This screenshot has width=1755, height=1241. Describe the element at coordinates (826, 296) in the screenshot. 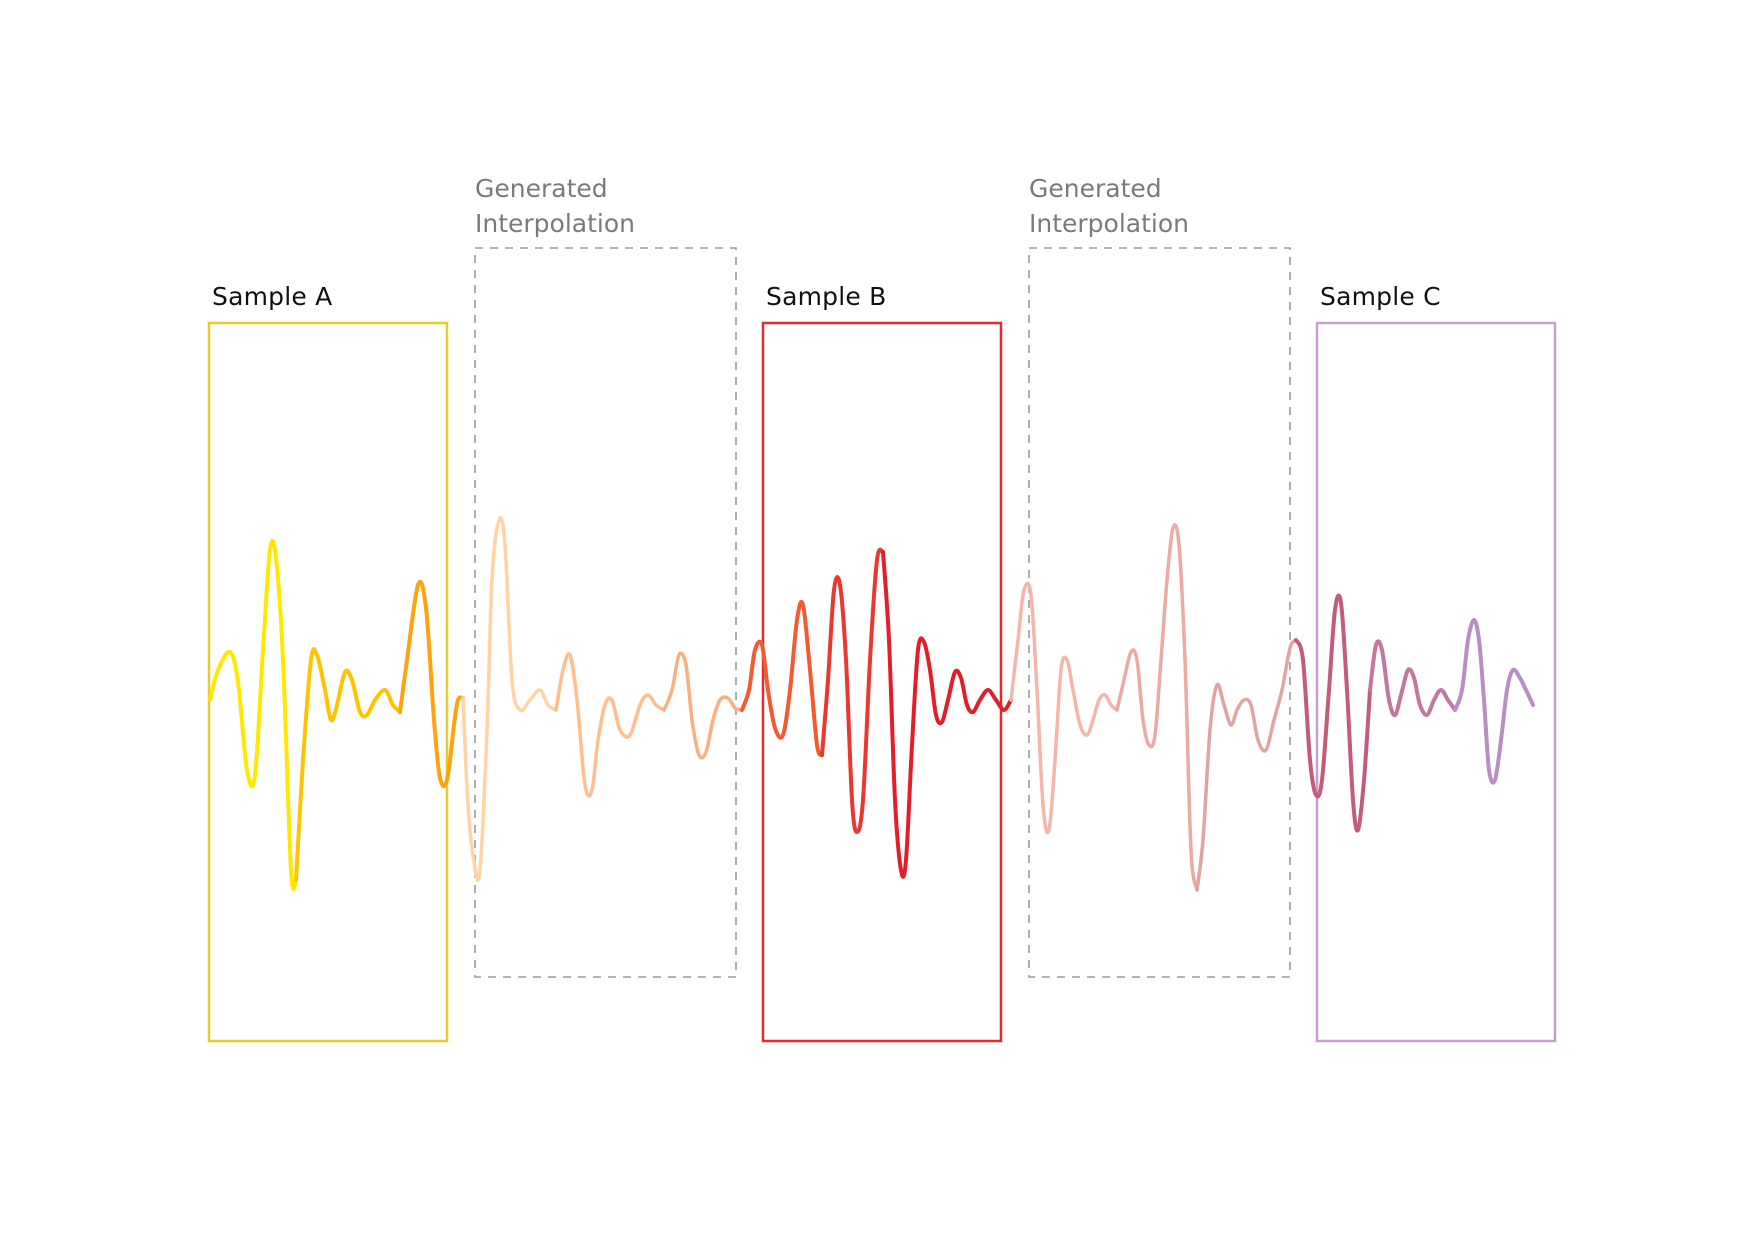

I see `sample-b-label: Sample B` at that location.